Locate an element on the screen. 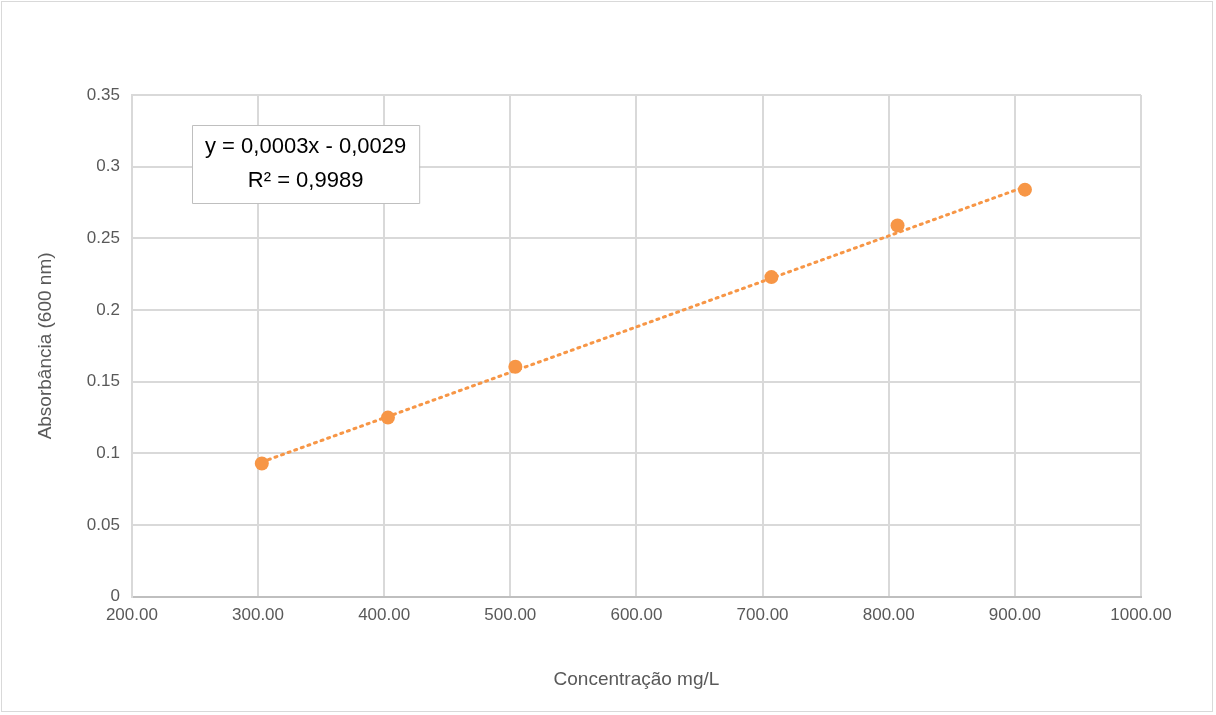 The height and width of the screenshot is (715, 1216). x-tick-label: 500.00 is located at coordinates (510, 614).